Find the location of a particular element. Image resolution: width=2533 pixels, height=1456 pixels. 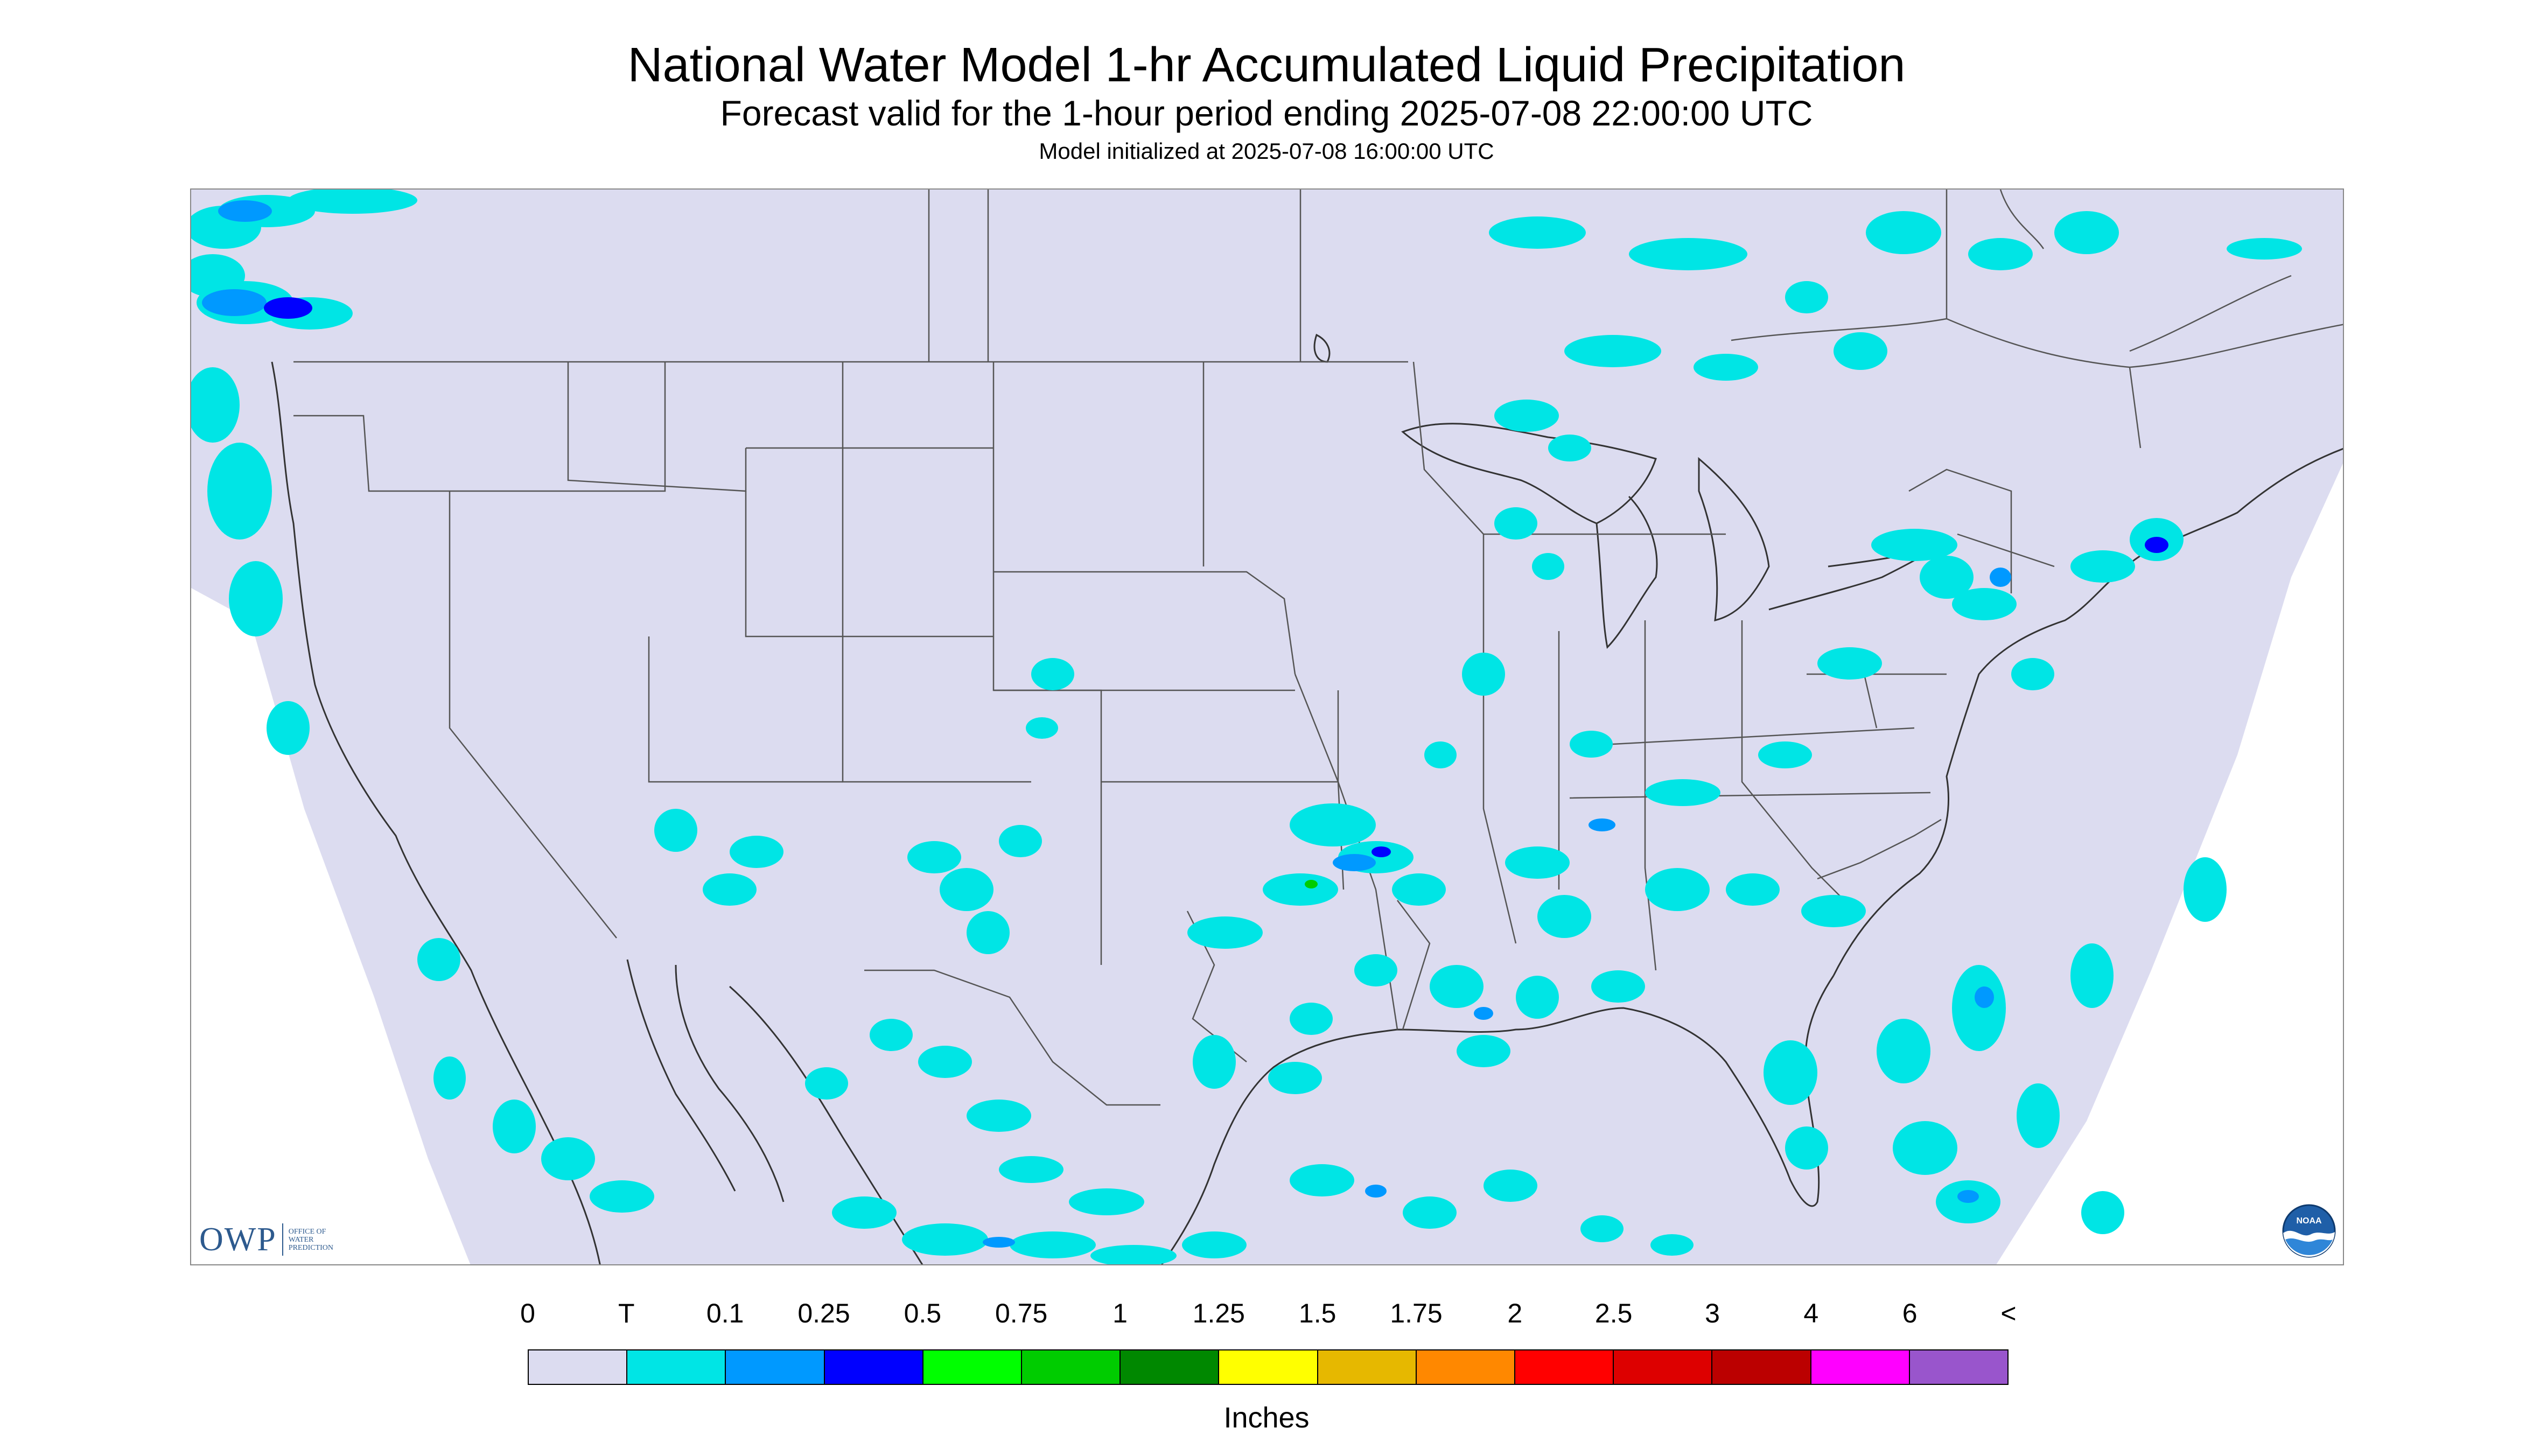

legend-label-1: T is located at coordinates (627, 1313).